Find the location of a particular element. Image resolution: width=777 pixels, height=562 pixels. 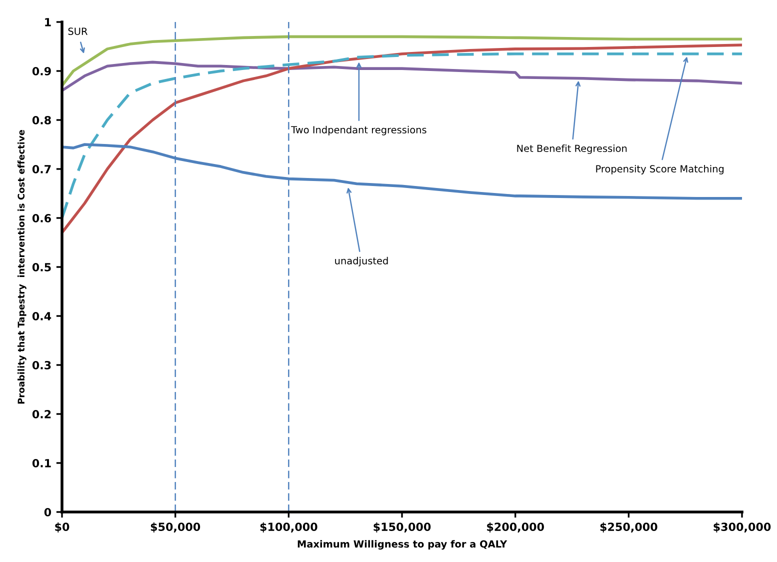

x-tick-label: $50,000 is located at coordinates (175, 527).